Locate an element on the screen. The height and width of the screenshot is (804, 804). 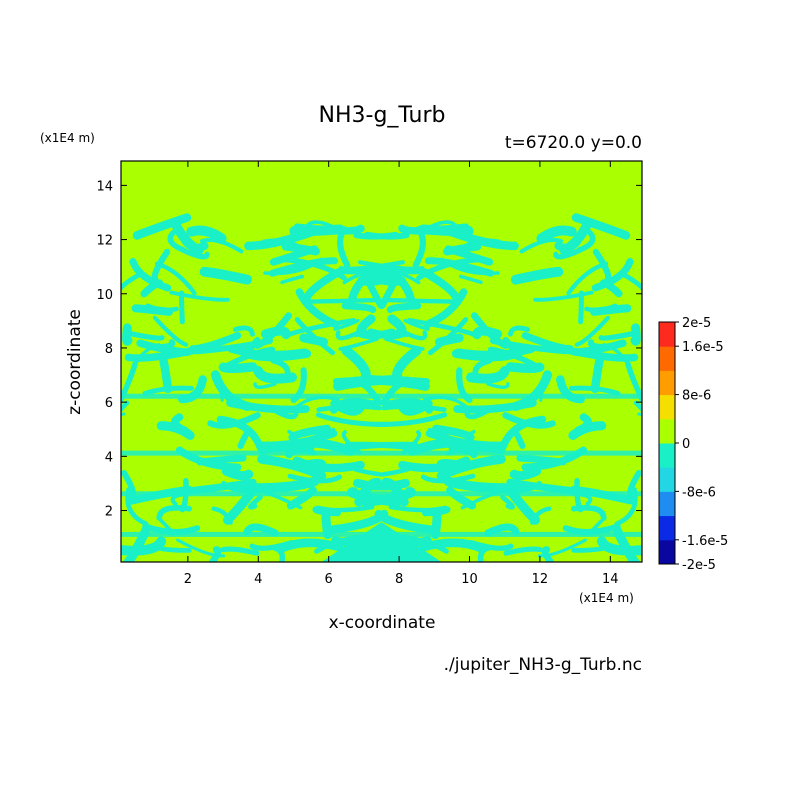
colorbar-tick-label: -2e-5 is located at coordinates (699, 565).